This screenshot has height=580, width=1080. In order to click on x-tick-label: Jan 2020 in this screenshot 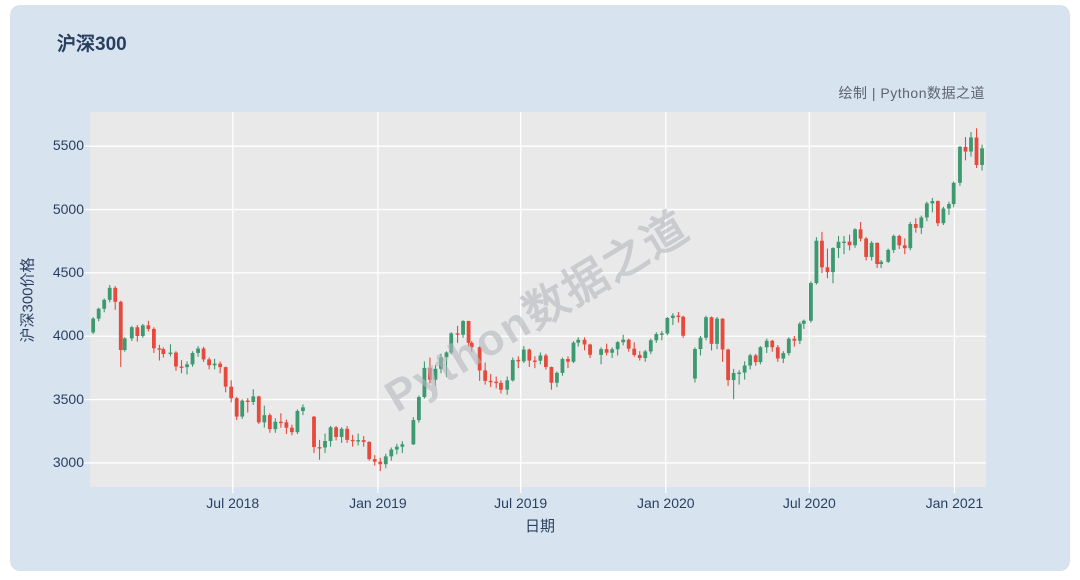, I will do `click(665, 503)`.